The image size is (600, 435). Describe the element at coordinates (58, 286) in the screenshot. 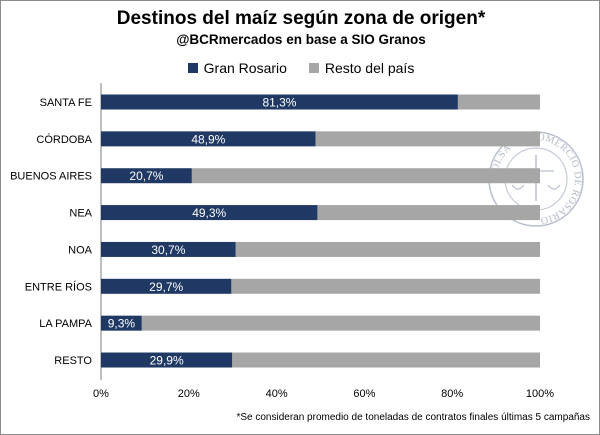

I see `category-label: ENTRE RÍOS` at that location.